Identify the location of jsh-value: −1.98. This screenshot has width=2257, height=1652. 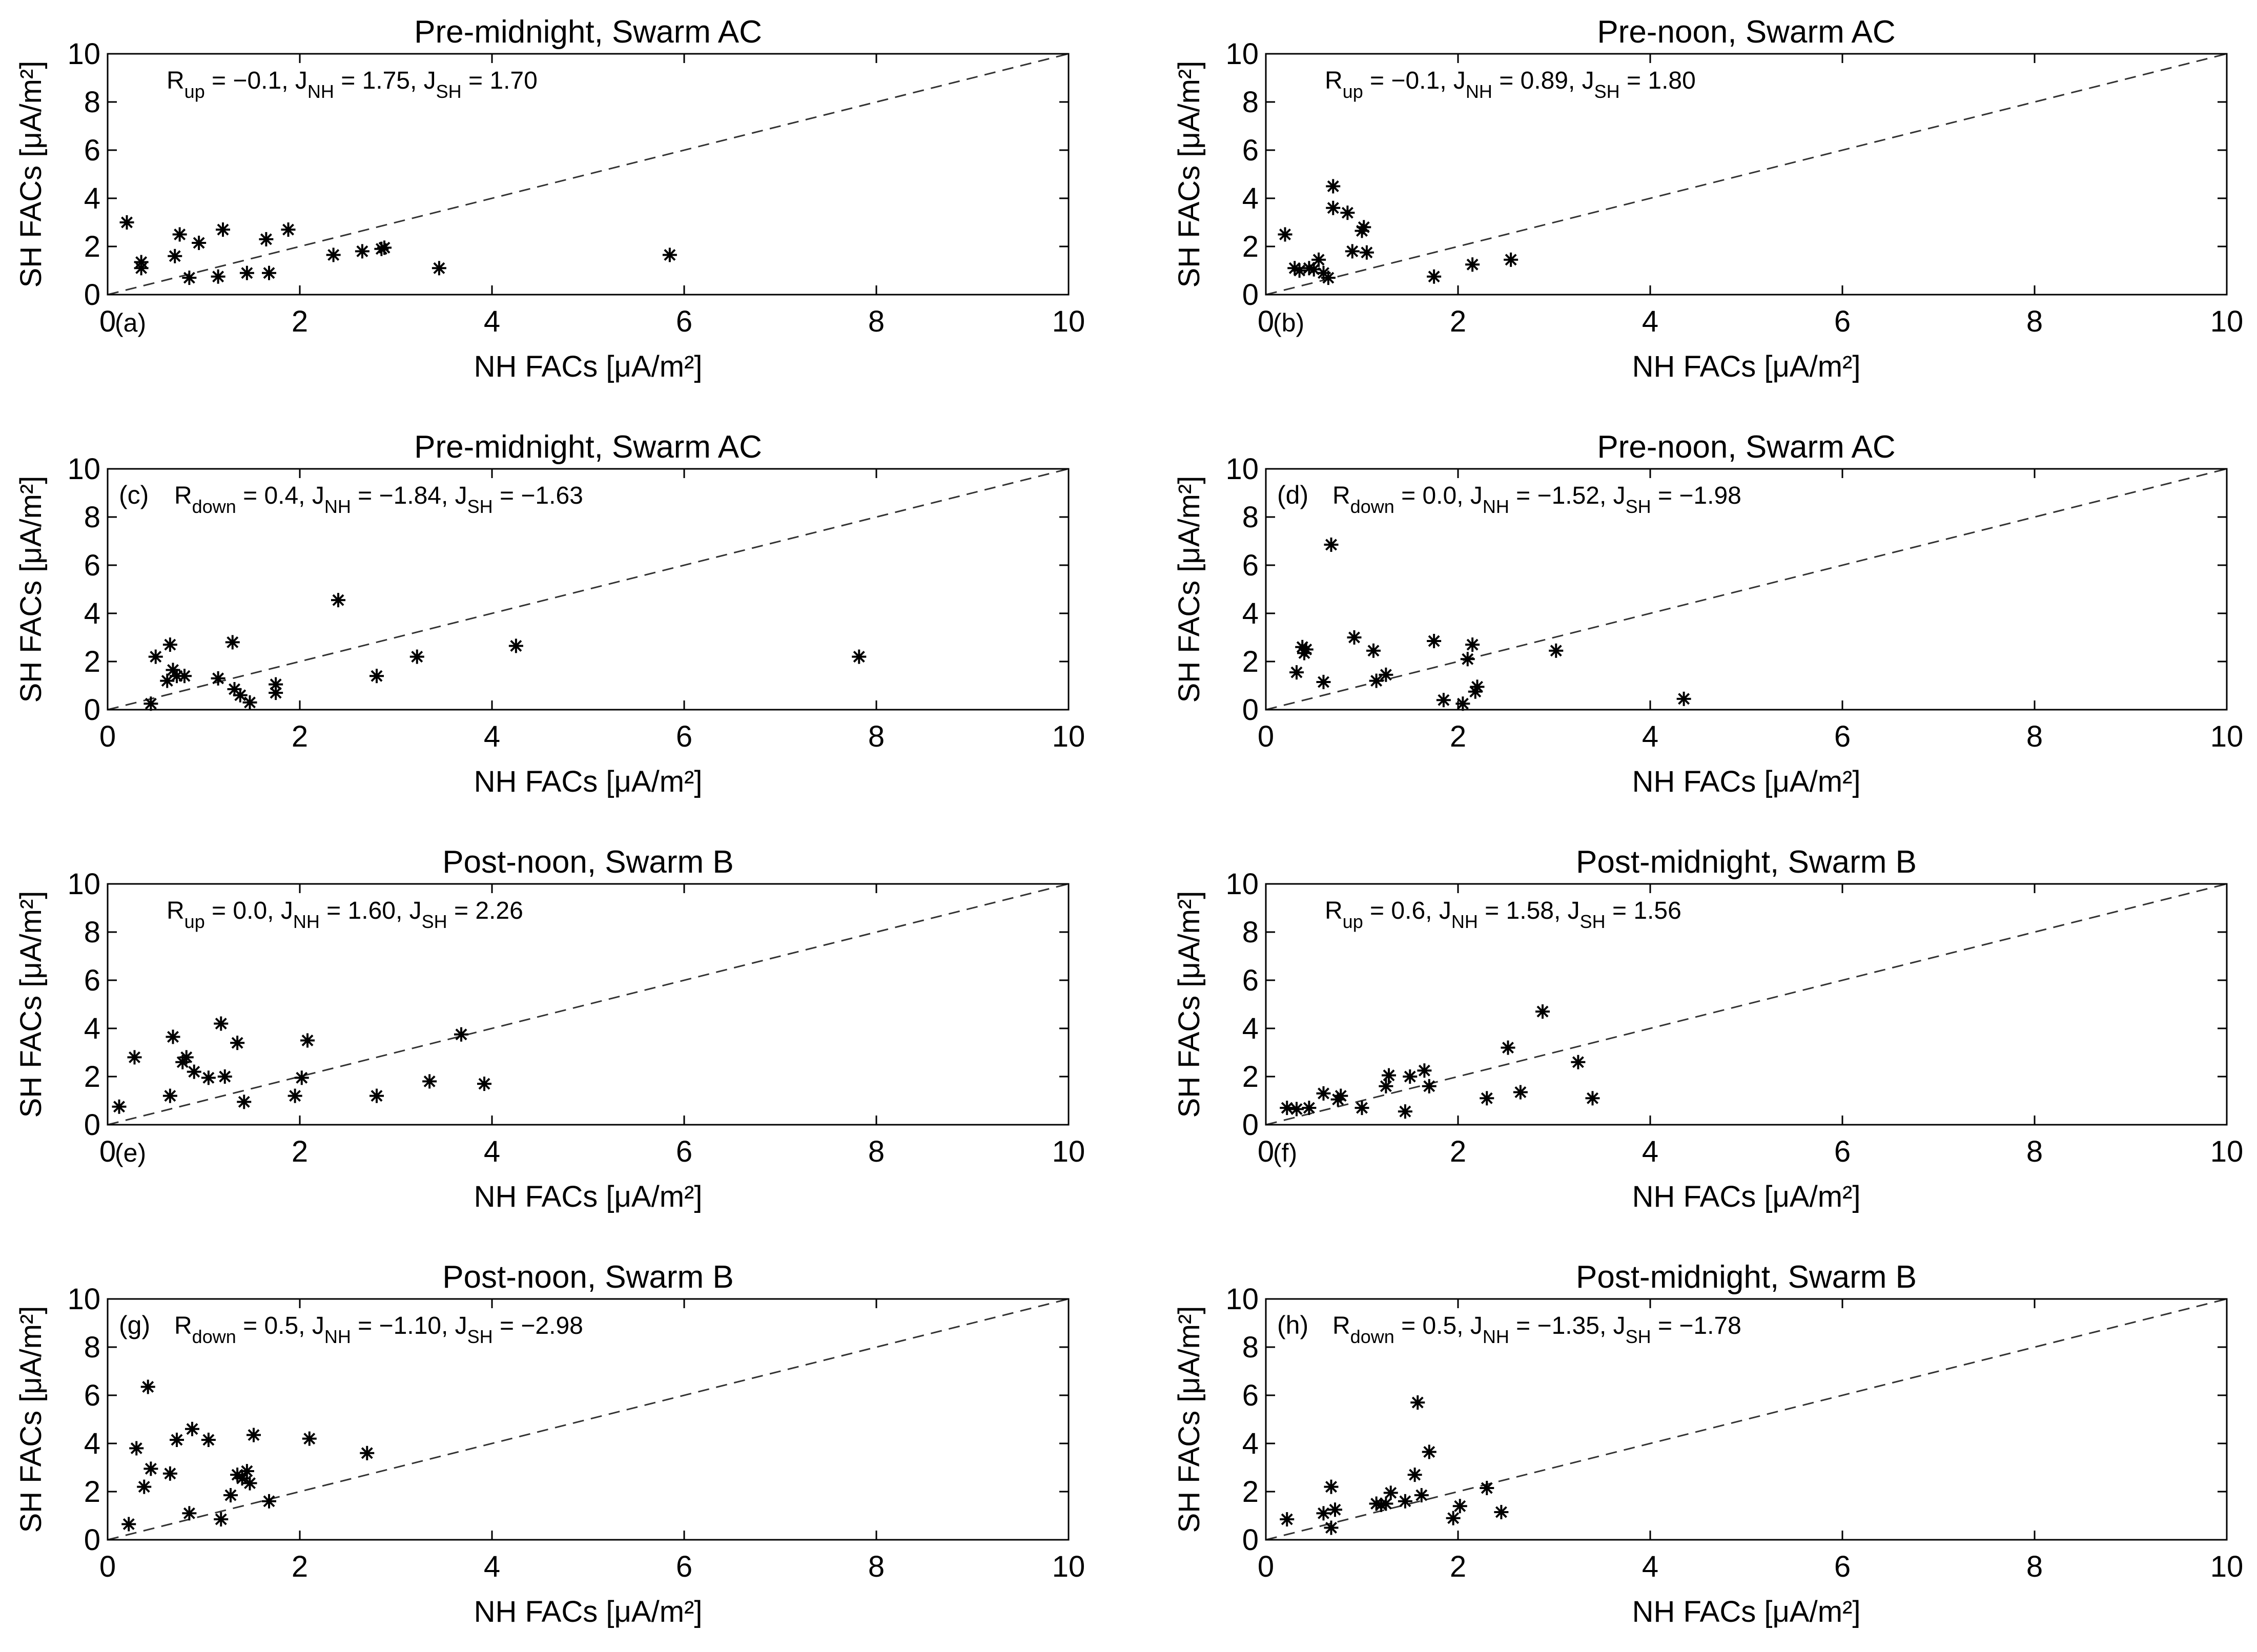
(1710, 495).